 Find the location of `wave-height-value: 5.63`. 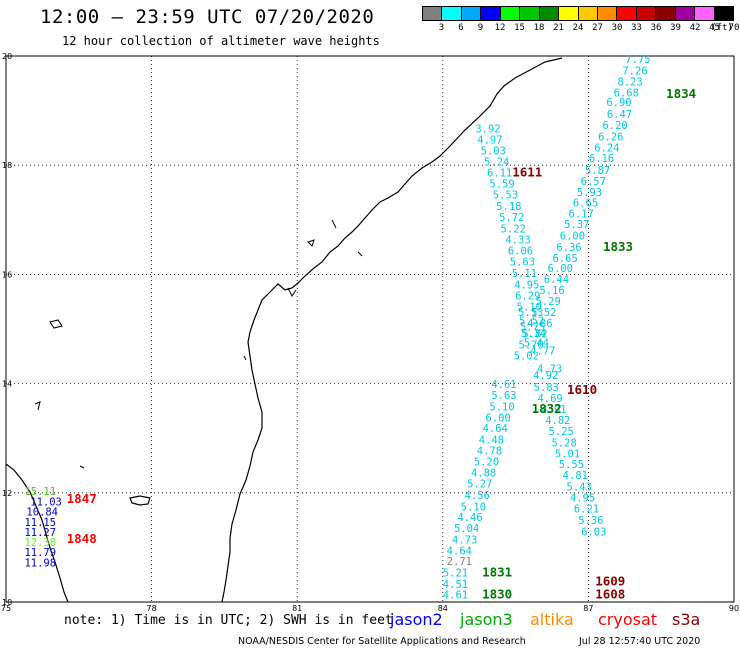

wave-height-value: 5.63 is located at coordinates (522, 263).